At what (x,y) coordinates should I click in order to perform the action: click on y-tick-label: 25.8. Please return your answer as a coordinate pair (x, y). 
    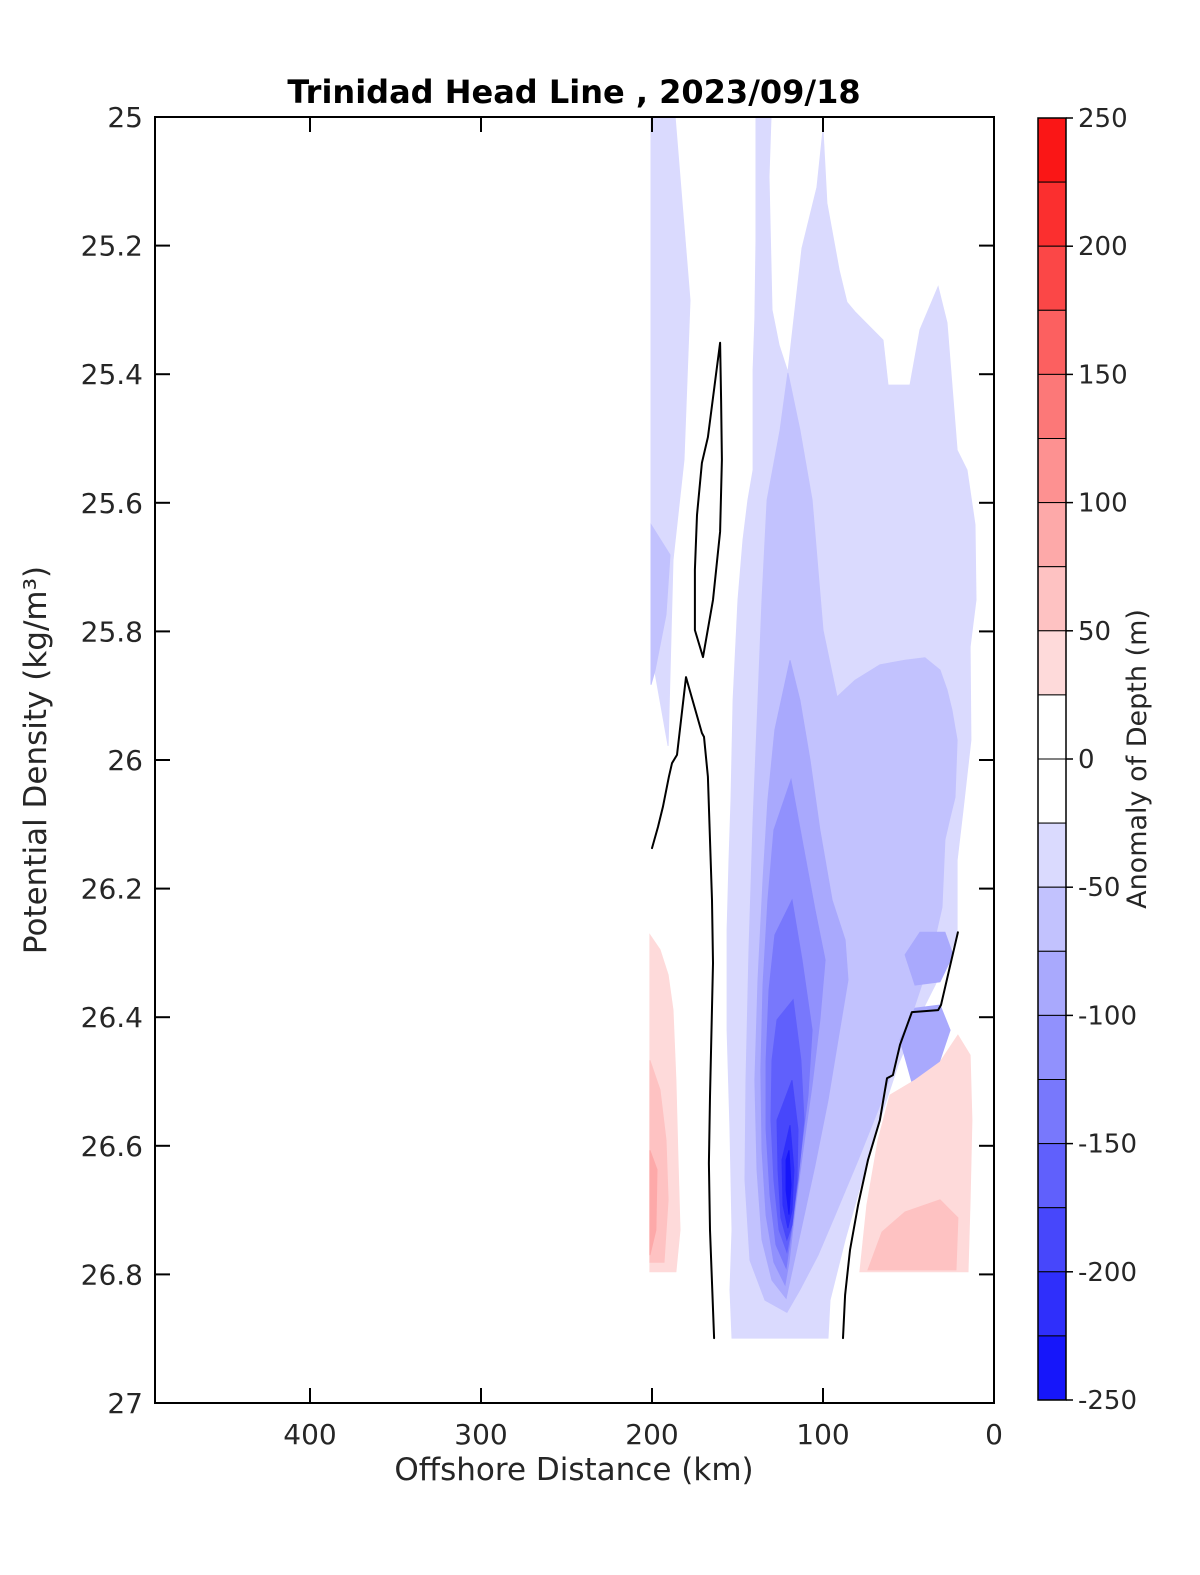
    Looking at the image, I should click on (112, 631).